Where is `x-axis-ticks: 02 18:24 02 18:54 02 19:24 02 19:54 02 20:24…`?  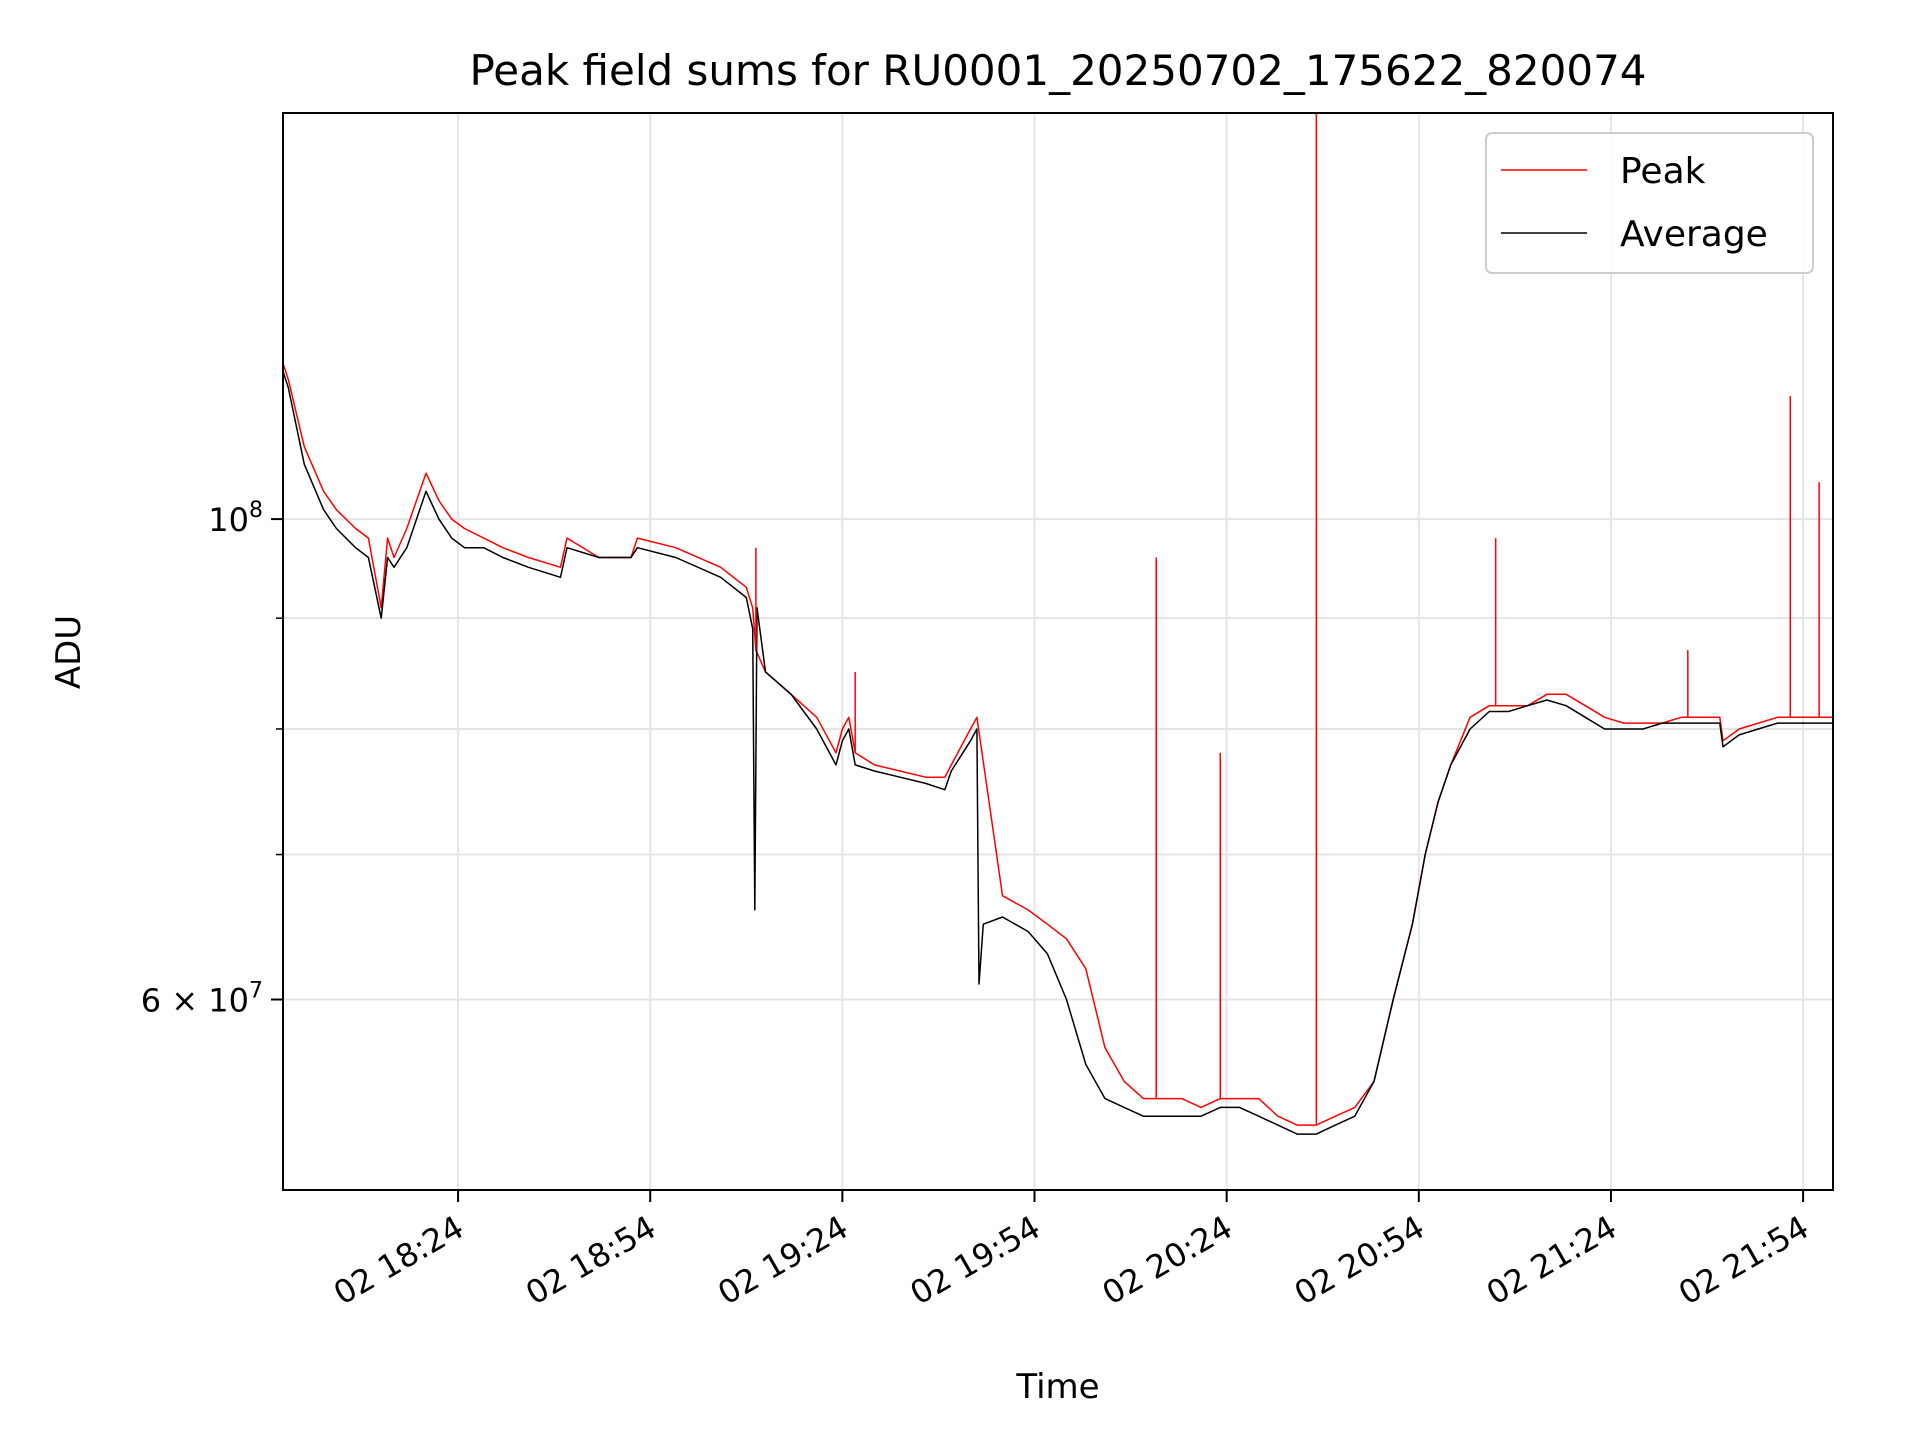
x-axis-ticks: 02 18:24 02 18:54 02 19:24 02 19:54 02 20:24… is located at coordinates (1071, 1251).